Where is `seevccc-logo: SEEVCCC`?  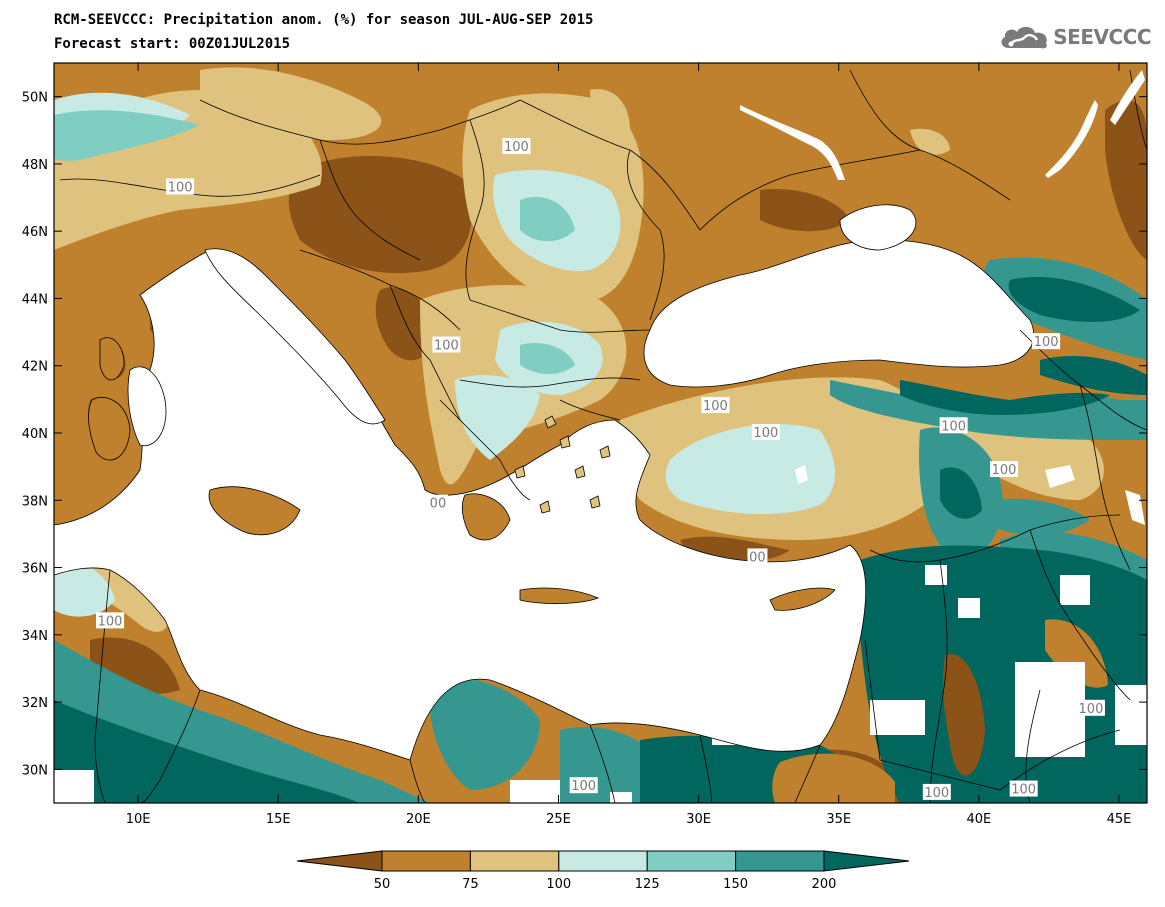 seevccc-logo: SEEVCCC is located at coordinates (1074, 37).